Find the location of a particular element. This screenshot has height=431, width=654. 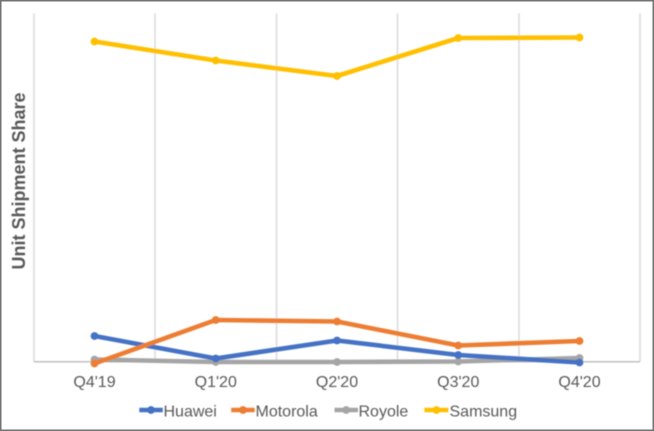

svg-text: Motorola is located at coordinates (287, 412).